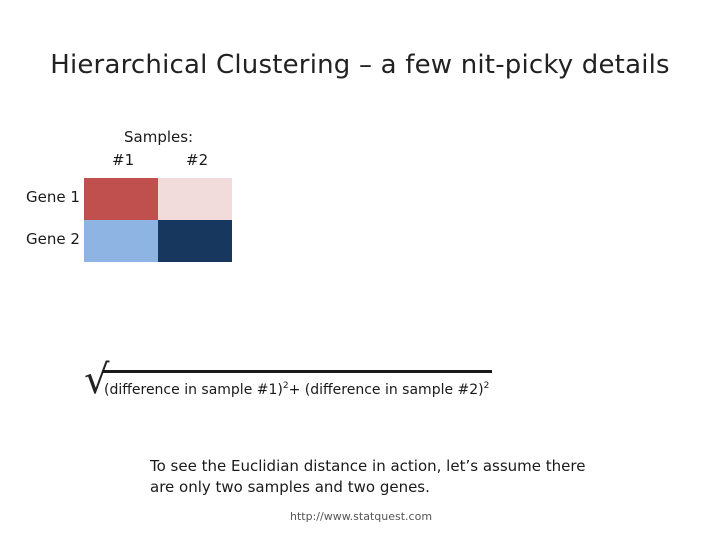 The width and height of the screenshot is (720, 540). I want to click on sample-1-label: #1, so click(123, 160).